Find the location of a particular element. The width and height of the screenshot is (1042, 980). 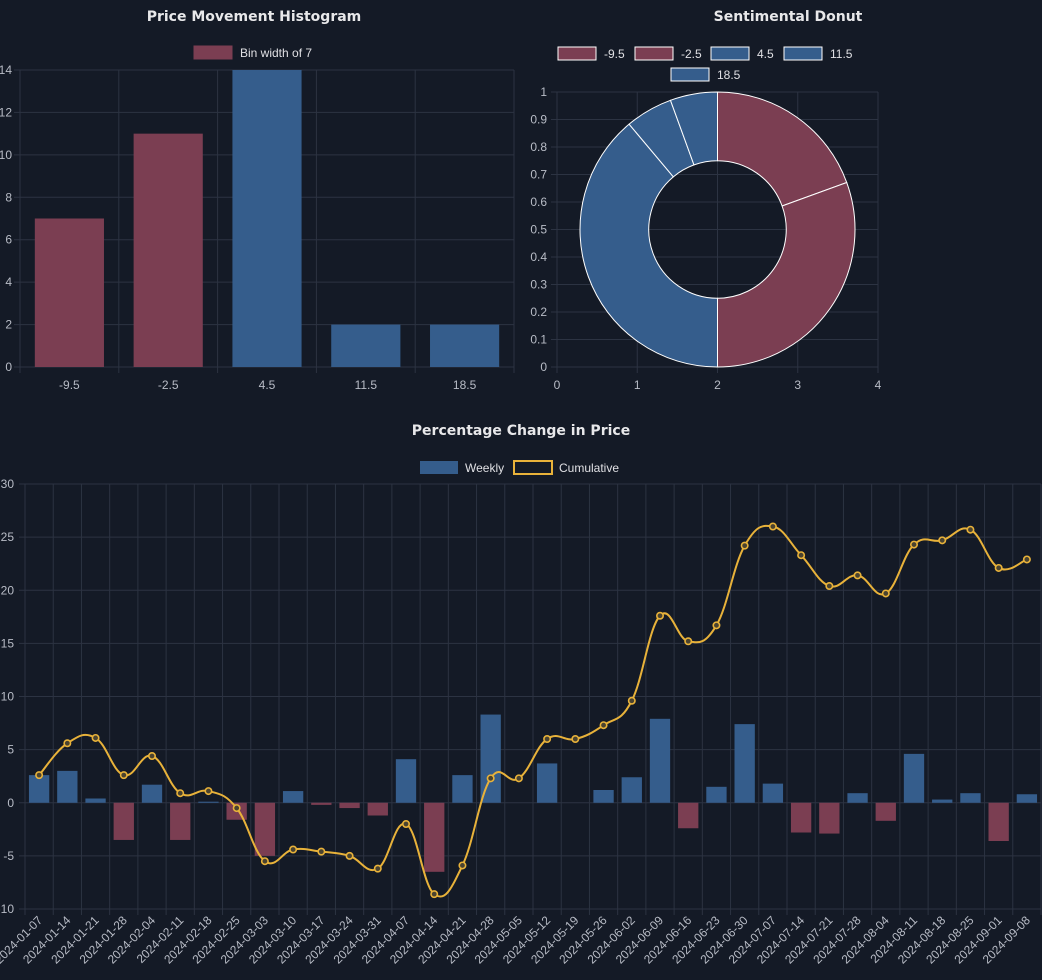

donut-legend-item: 11.5 is located at coordinates (818, 53).